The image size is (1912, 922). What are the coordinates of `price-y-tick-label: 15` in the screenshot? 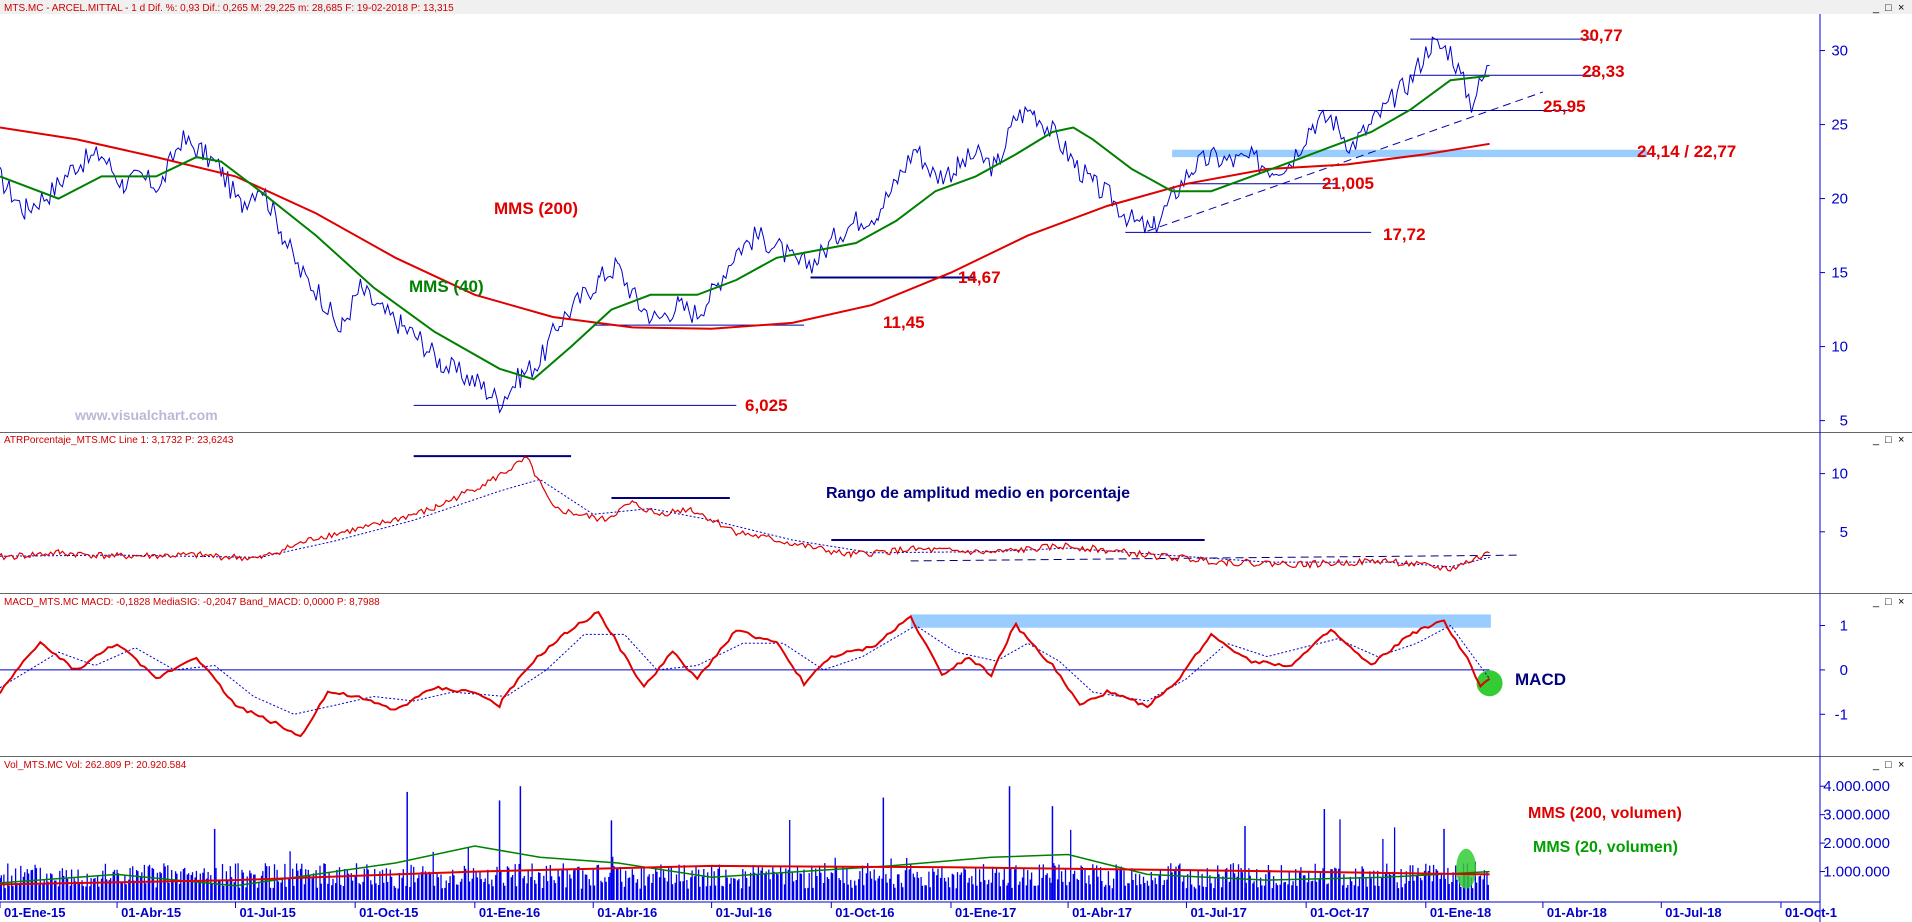 It's located at (1839, 273).